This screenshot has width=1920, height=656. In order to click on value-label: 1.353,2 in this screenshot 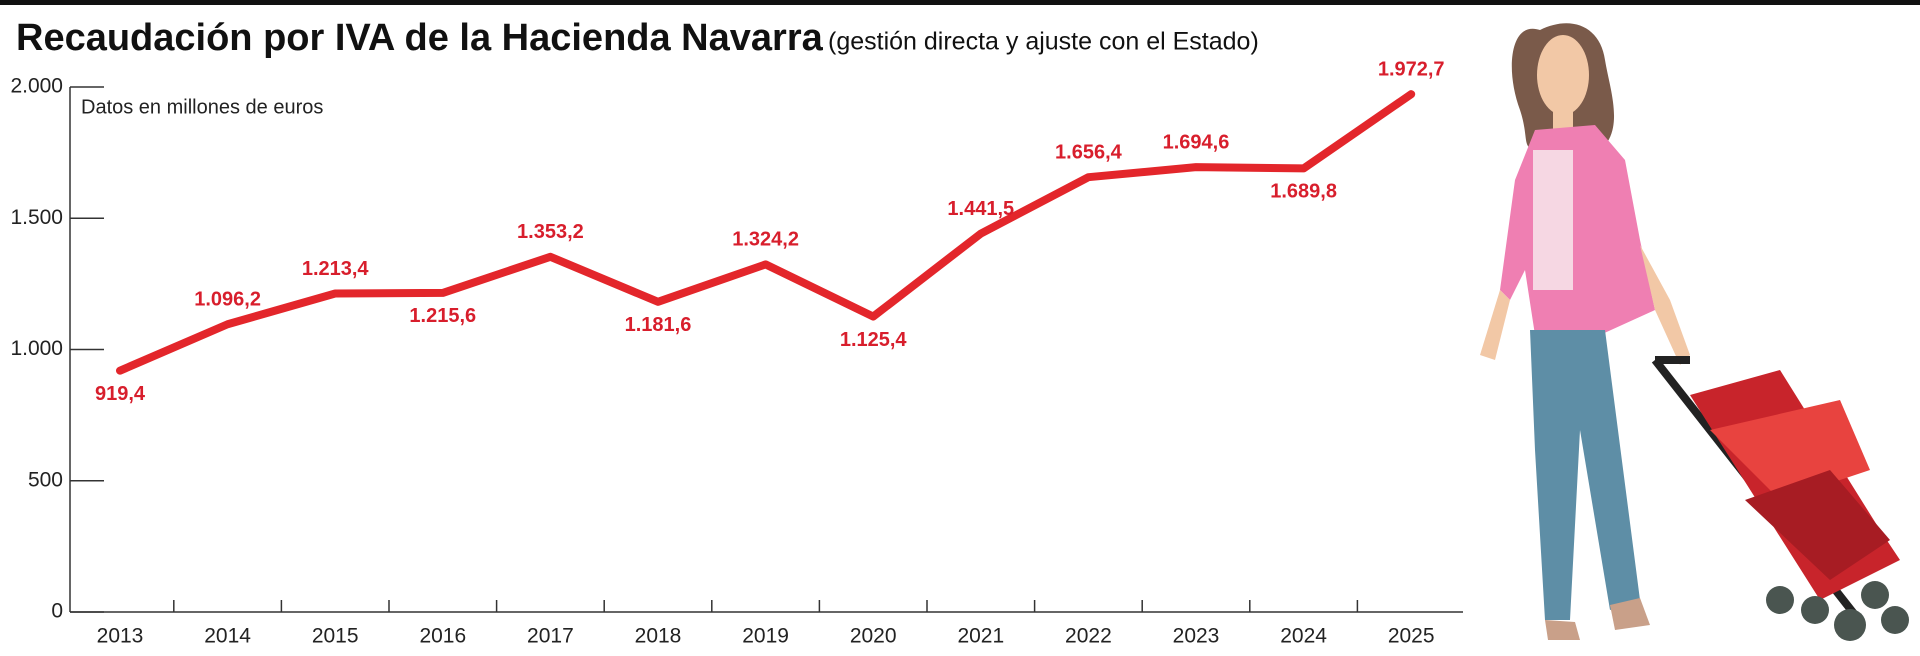, I will do `click(550, 232)`.